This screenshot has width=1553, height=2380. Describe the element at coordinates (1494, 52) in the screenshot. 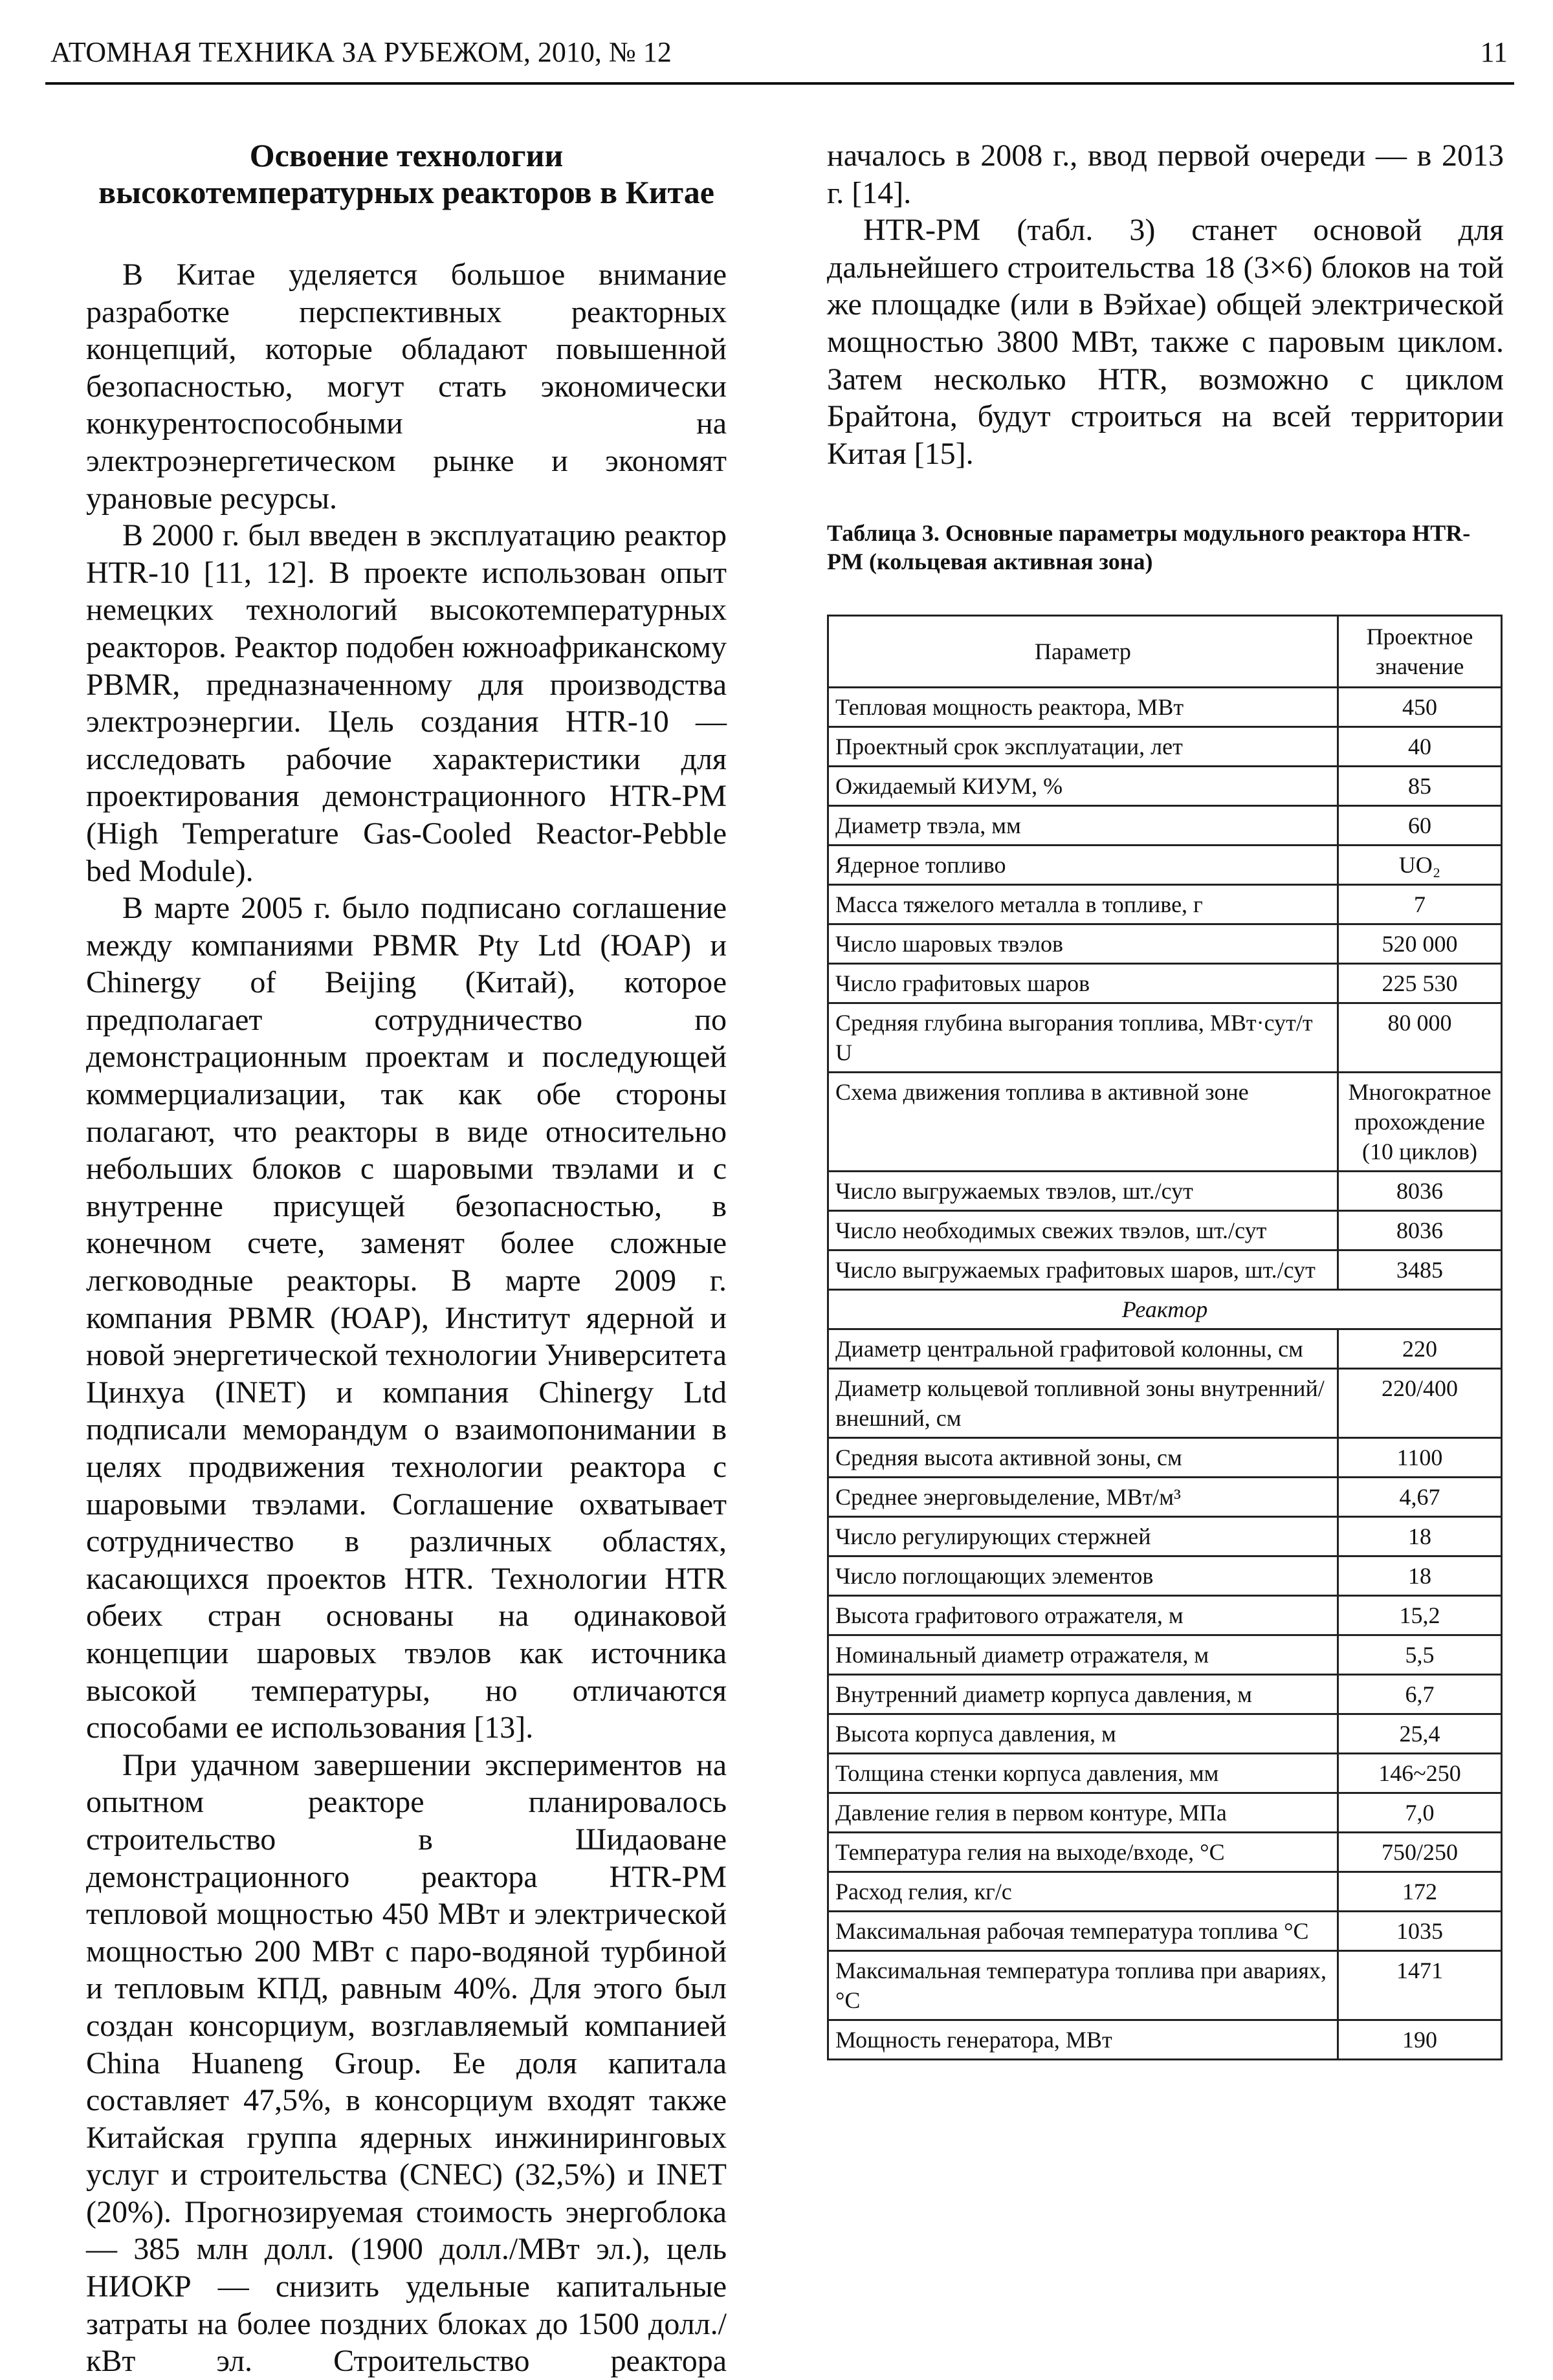

I see `page-number: 11` at that location.